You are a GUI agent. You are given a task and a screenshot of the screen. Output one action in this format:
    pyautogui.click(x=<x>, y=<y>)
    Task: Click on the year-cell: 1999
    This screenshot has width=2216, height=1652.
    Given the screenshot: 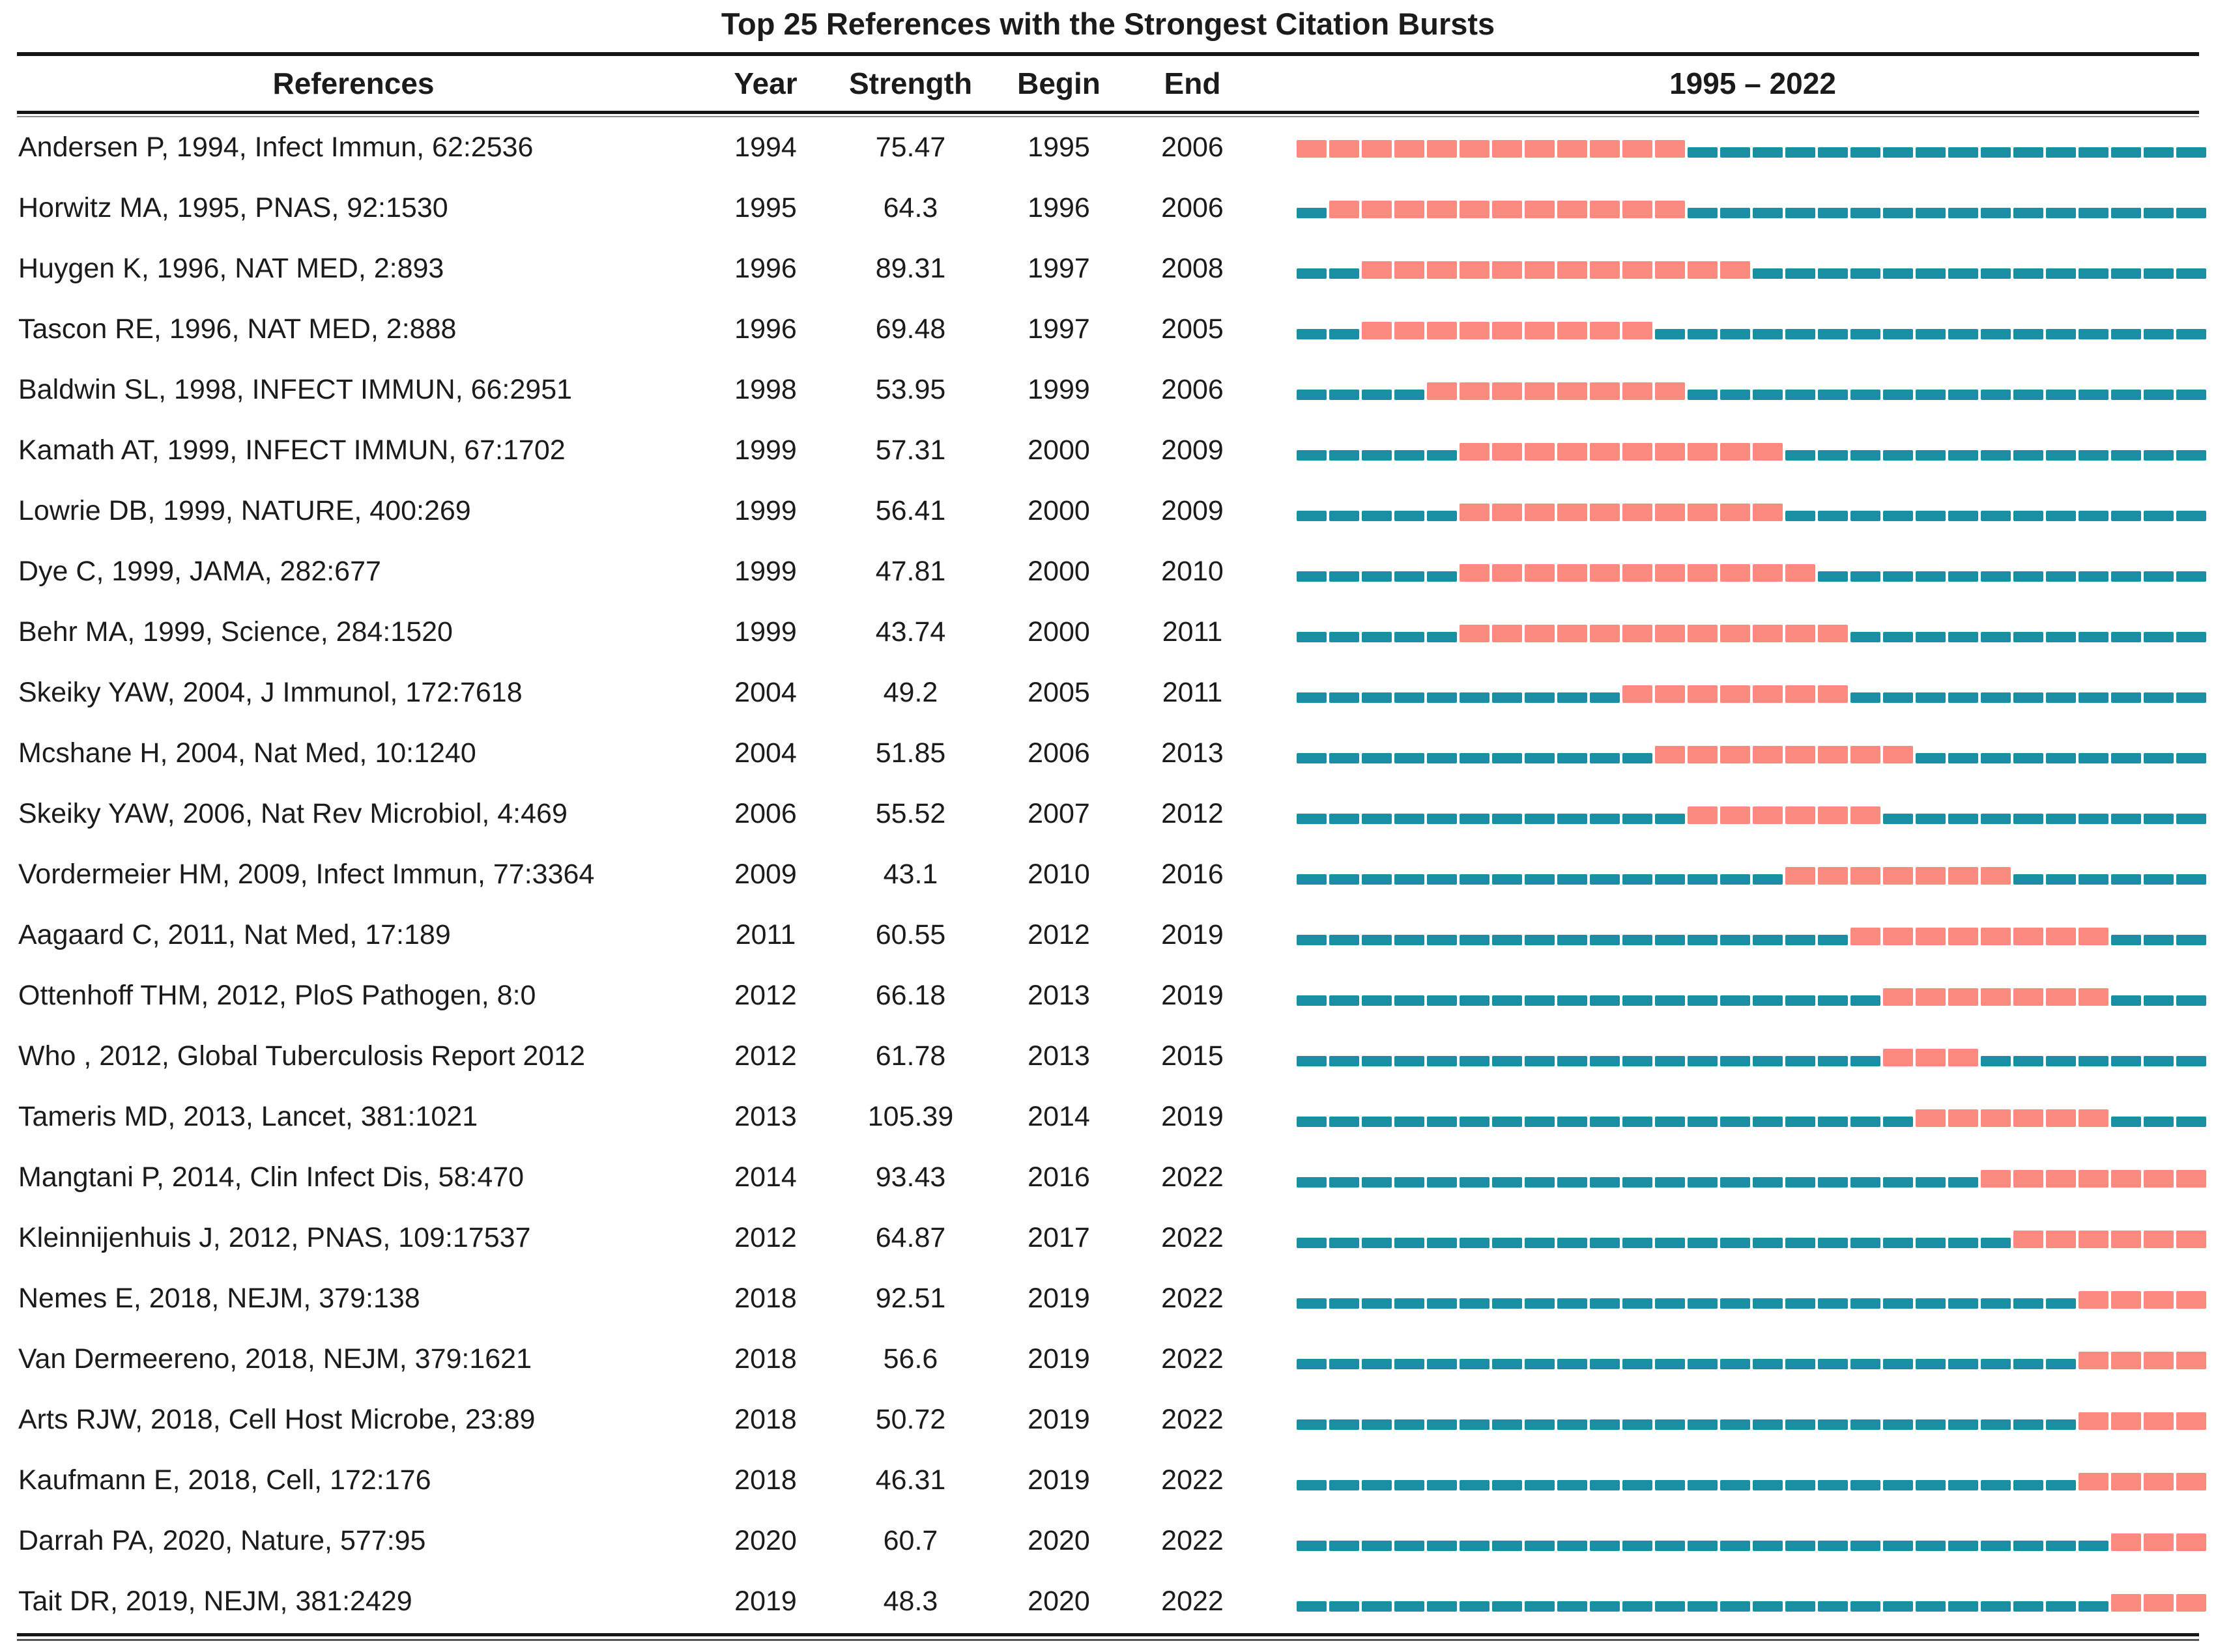 What is the action you would take?
    pyautogui.click(x=766, y=571)
    